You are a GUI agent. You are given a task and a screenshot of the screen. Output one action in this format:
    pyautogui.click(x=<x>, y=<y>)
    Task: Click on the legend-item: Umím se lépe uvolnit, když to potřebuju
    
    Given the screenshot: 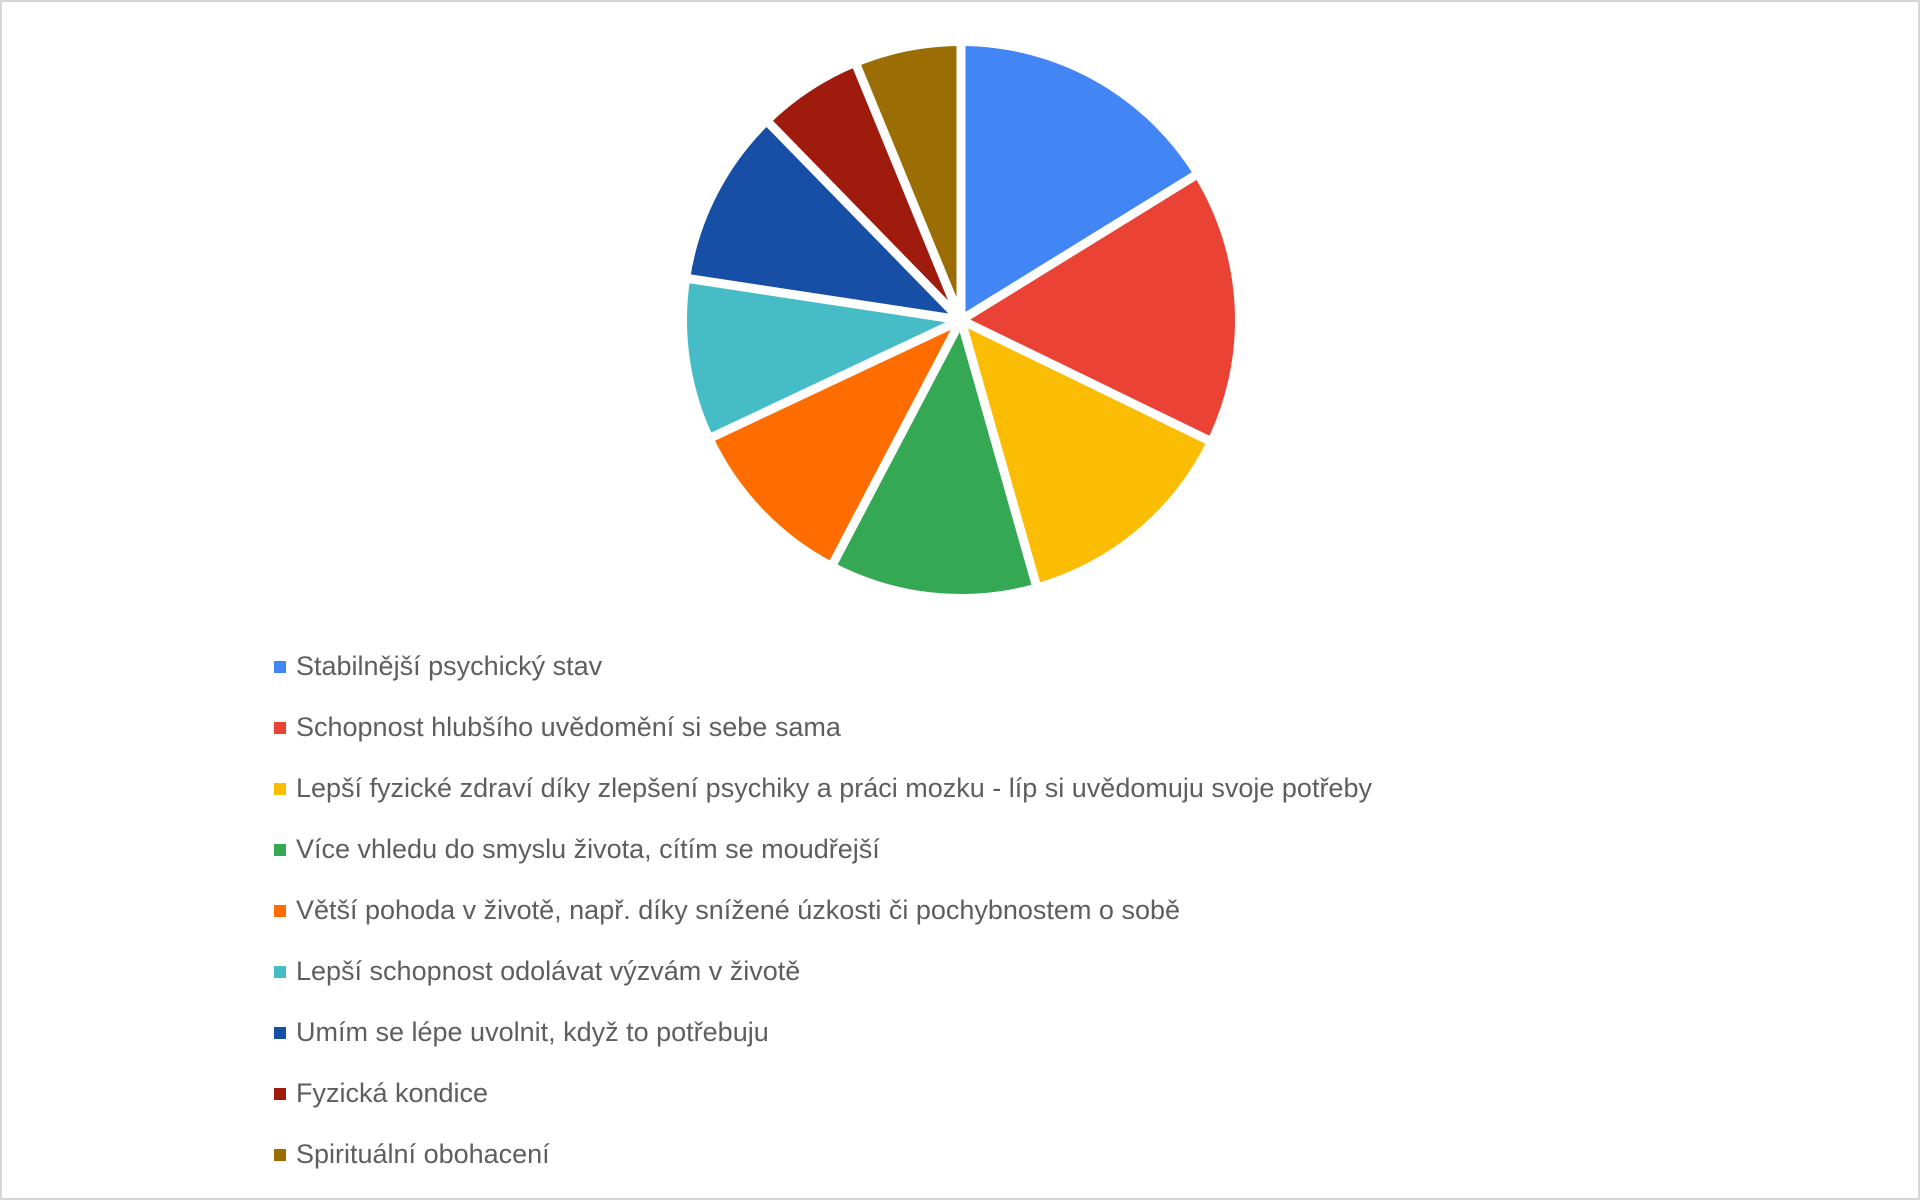 What is the action you would take?
    pyautogui.click(x=823, y=1032)
    